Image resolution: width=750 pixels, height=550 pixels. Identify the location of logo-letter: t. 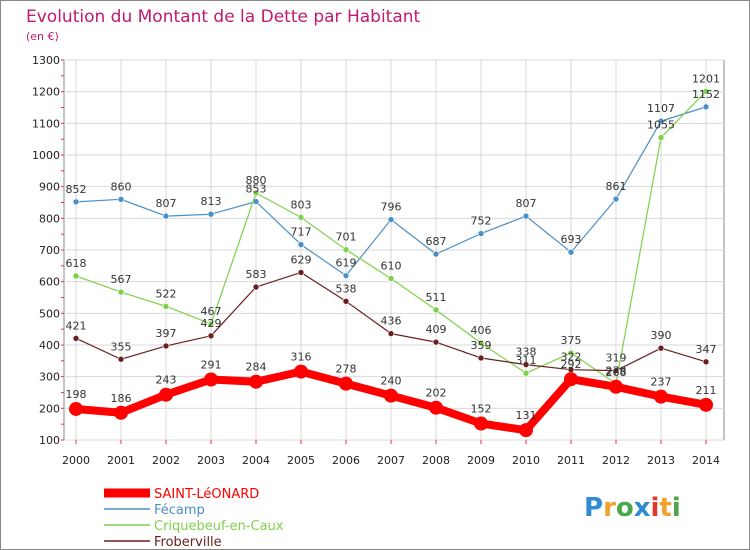
(665, 508).